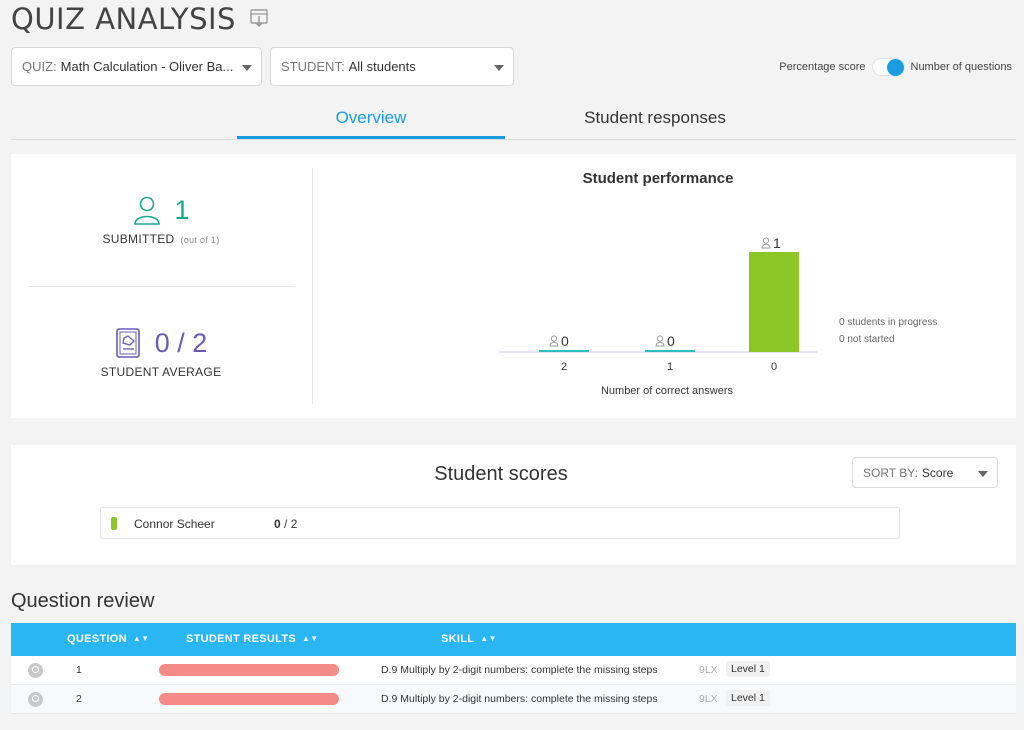 The image size is (1024, 730). I want to click on tick-label: 0, so click(774, 367).